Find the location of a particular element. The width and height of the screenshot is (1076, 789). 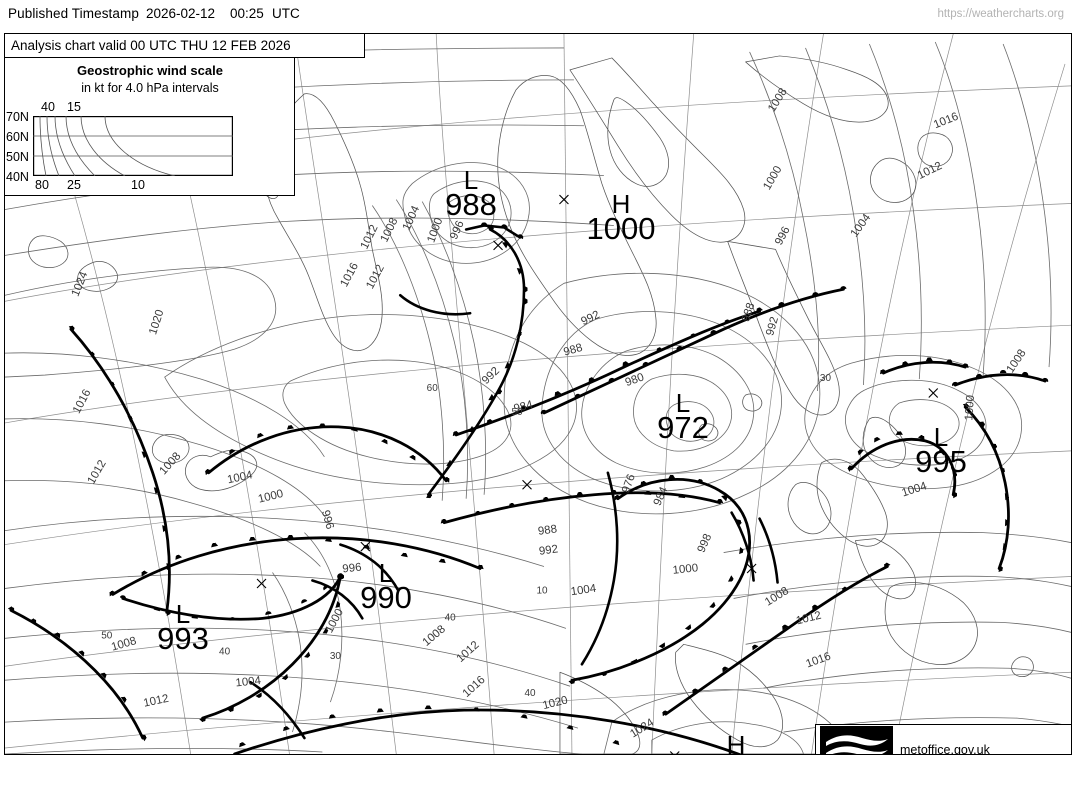

cold-front-scotland is located at coordinates (582, 508).